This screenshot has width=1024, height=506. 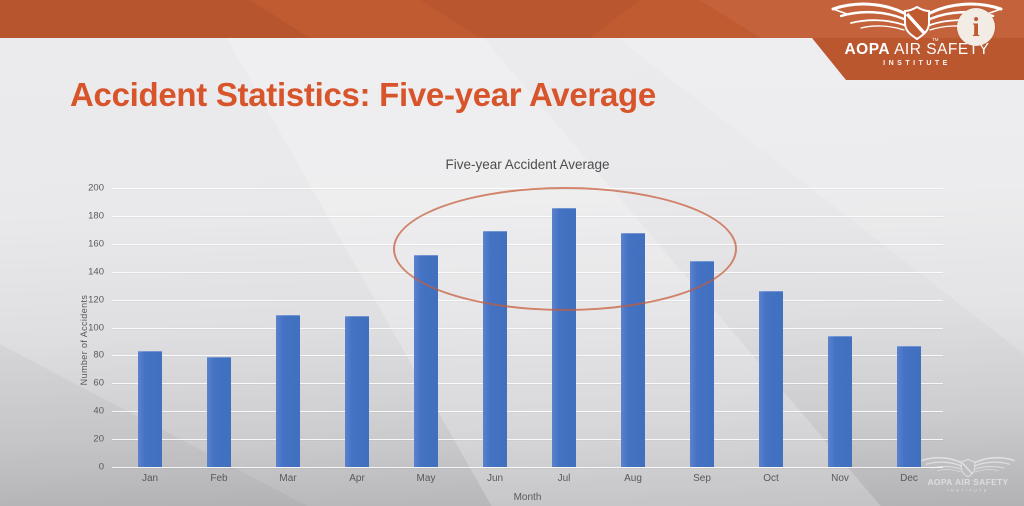 What do you see at coordinates (840, 401) in the screenshot?
I see `bar-nov` at bounding box center [840, 401].